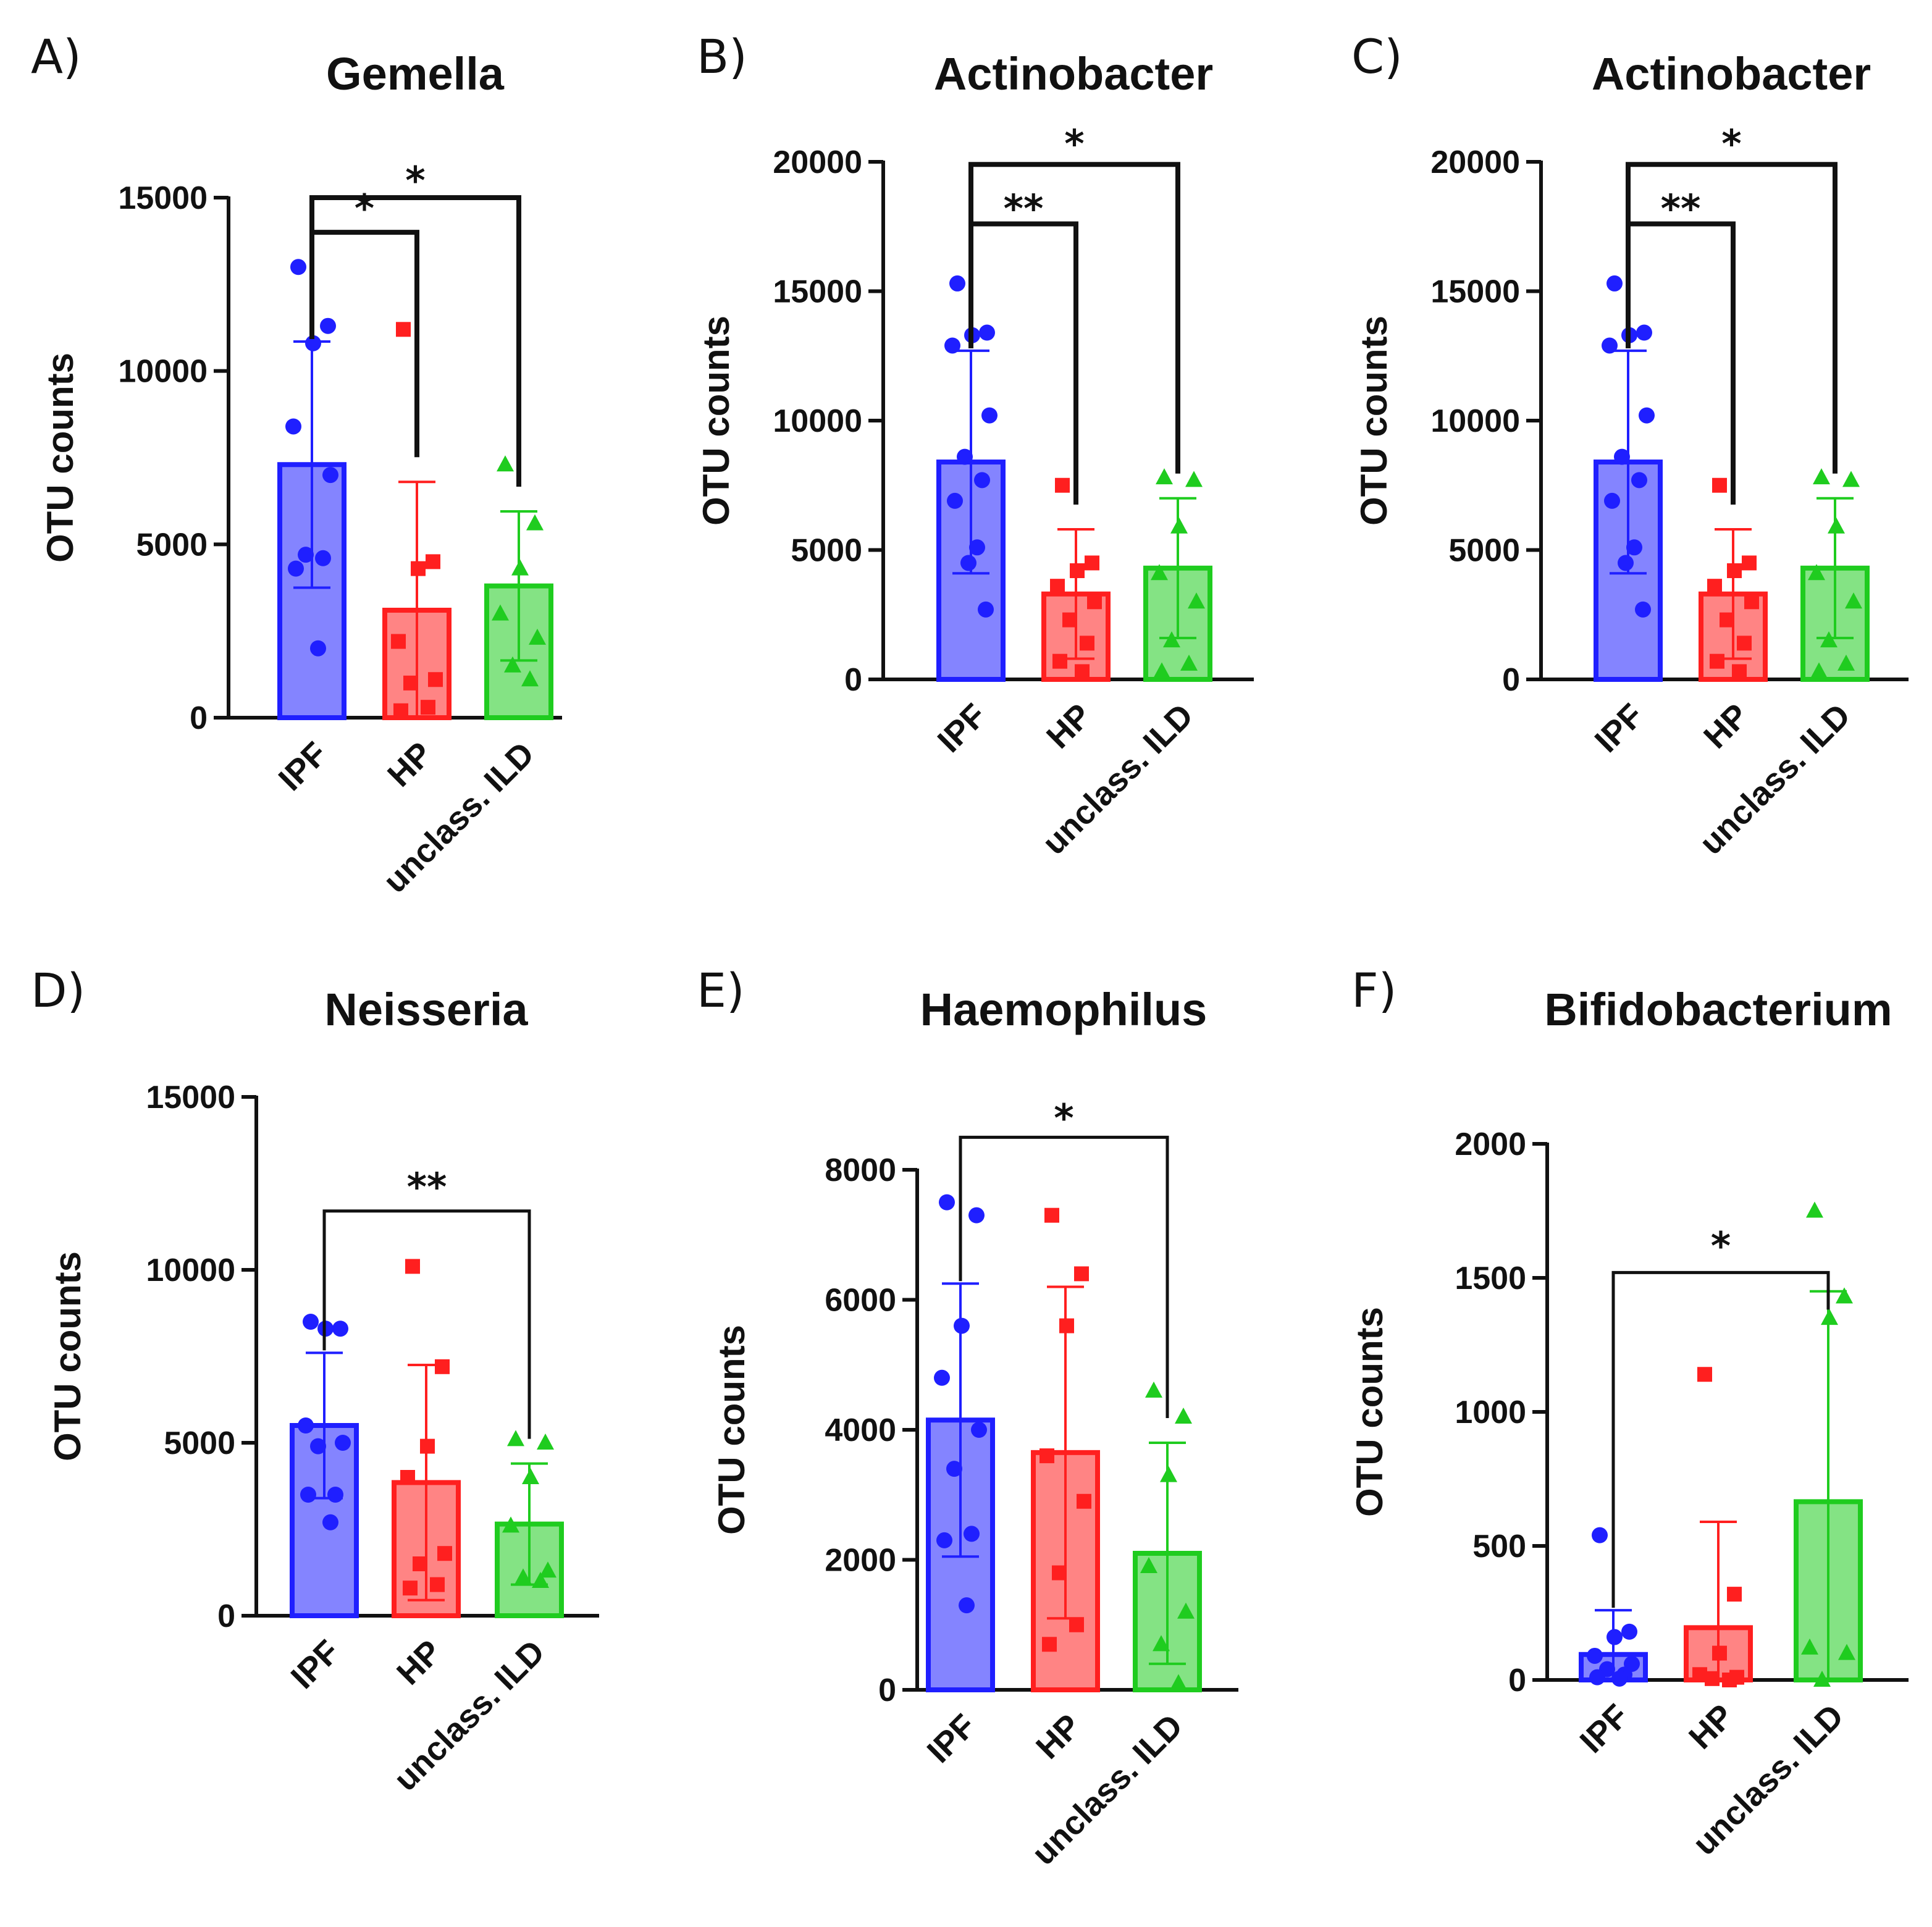  I want to click on y-tick-label: 20000, so click(818, 162).